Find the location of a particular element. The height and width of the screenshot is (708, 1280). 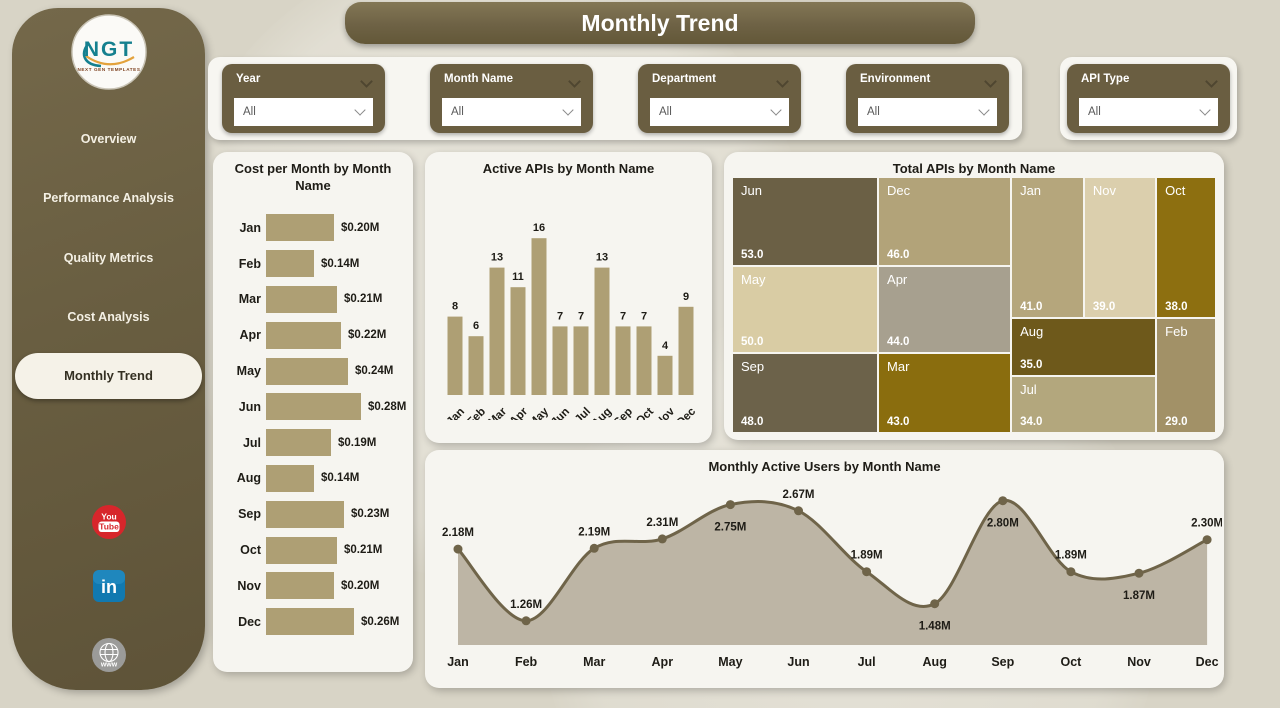

treemap-cell-mar: Mar 43.0 is located at coordinates (945, 392).